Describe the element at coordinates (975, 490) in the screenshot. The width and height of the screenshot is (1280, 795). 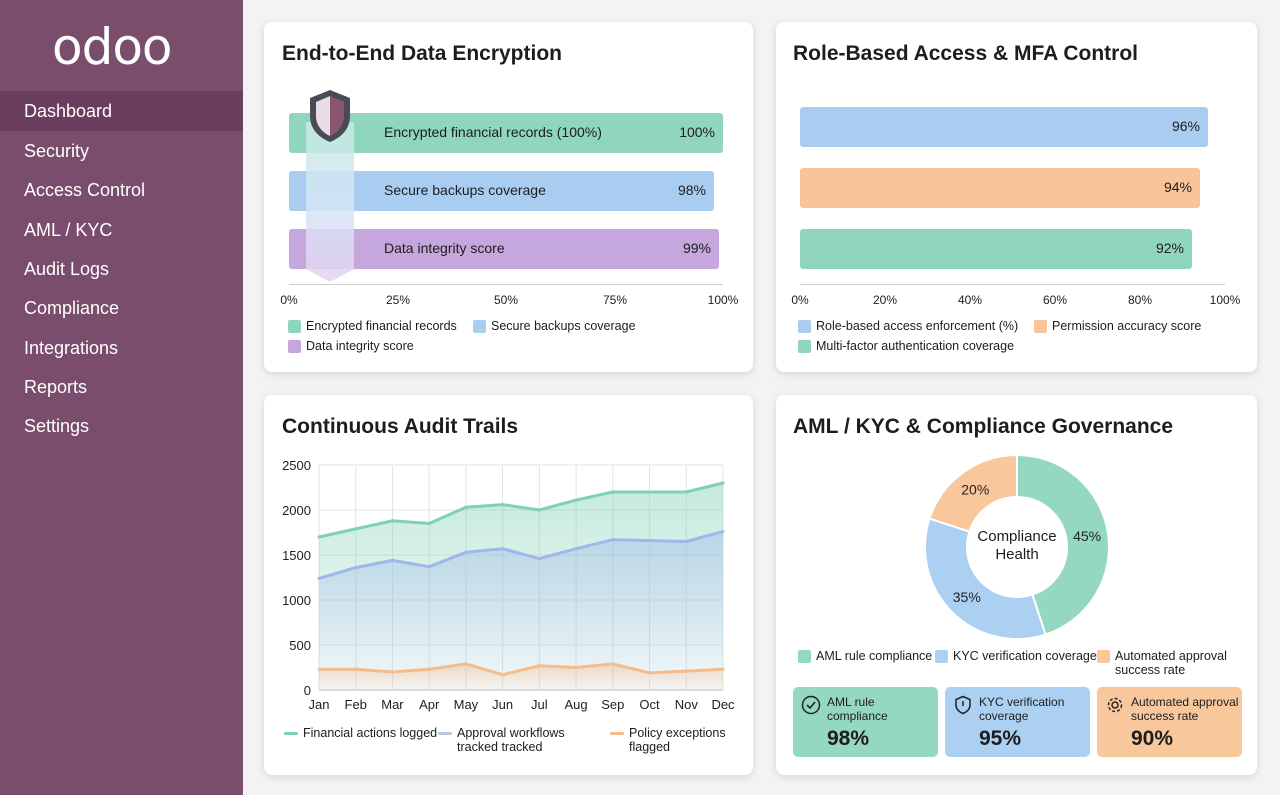
I see `slice-label: 20%` at that location.